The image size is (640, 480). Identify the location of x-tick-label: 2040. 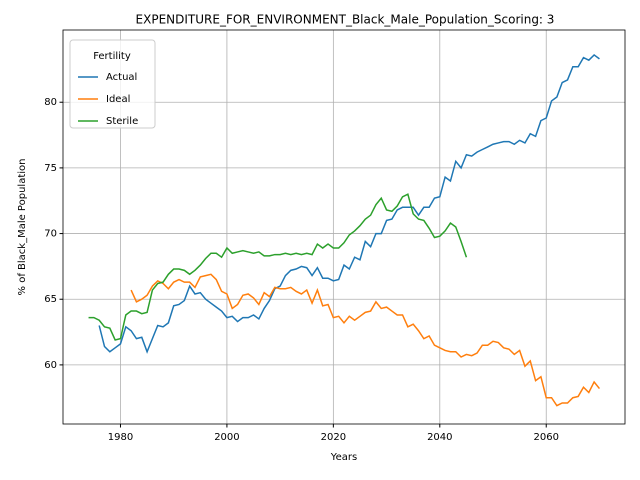
(439, 437).